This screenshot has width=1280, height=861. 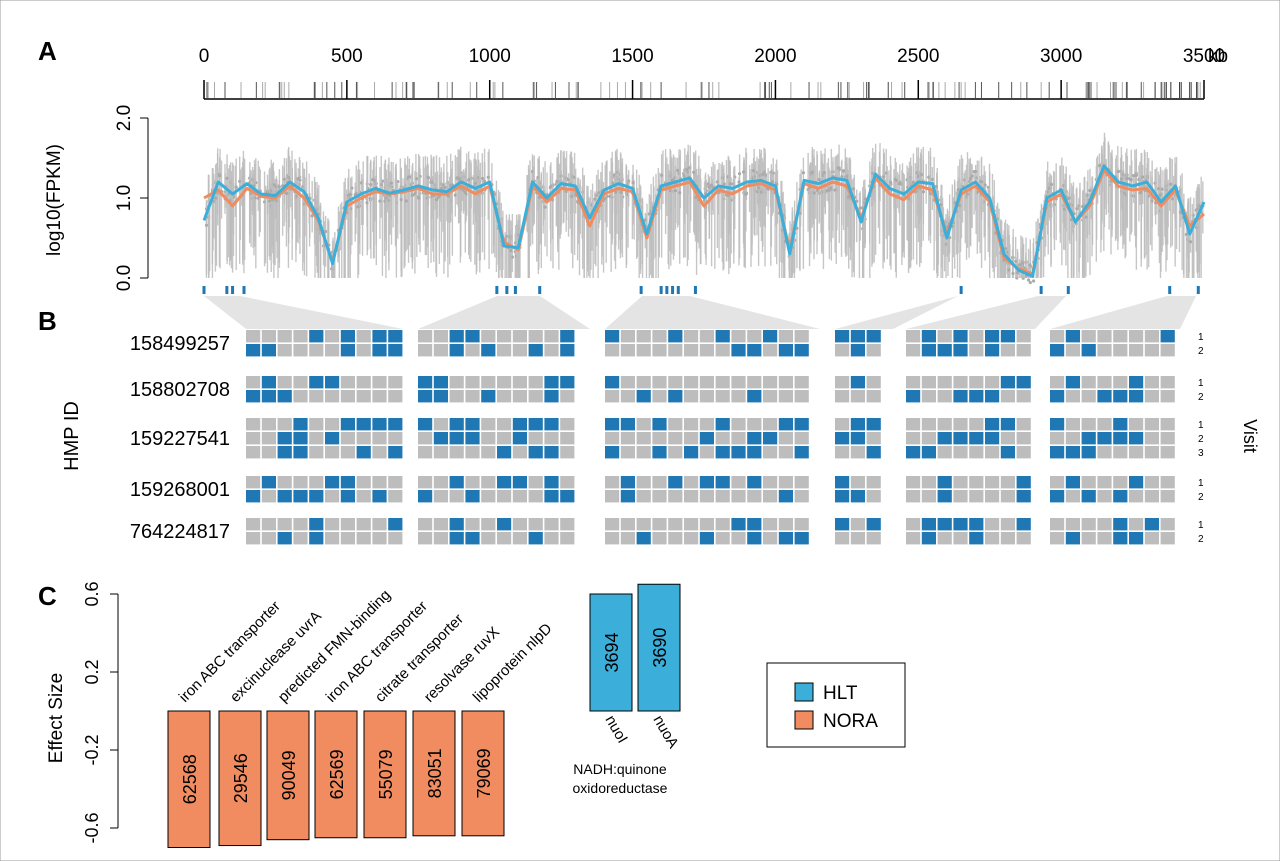 What do you see at coordinates (386, 774) in the screenshot?
I see `bar-id-label: 55079` at bounding box center [386, 774].